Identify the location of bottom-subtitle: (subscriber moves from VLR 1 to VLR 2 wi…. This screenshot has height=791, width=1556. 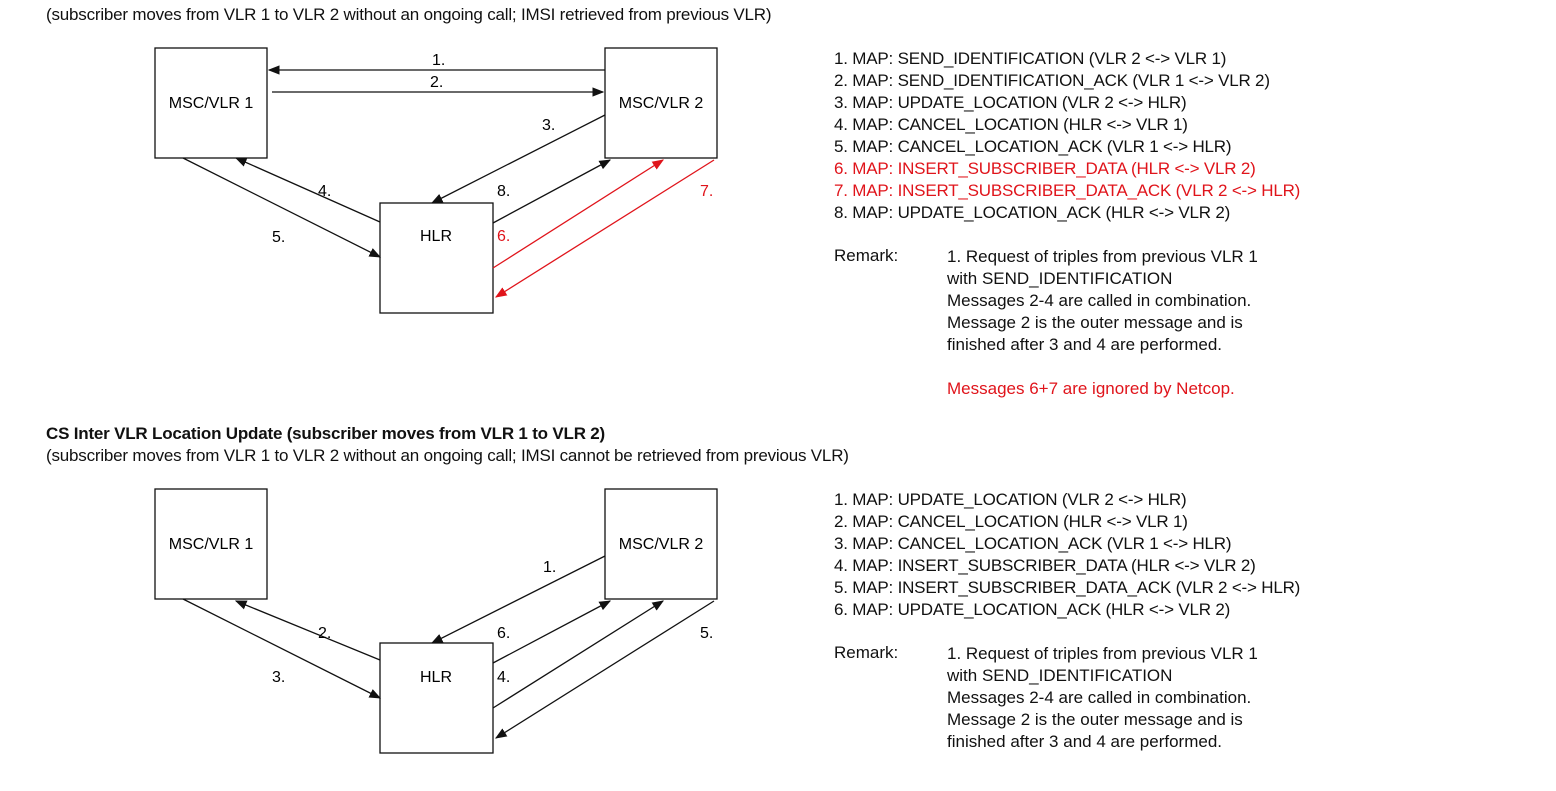
(447, 455).